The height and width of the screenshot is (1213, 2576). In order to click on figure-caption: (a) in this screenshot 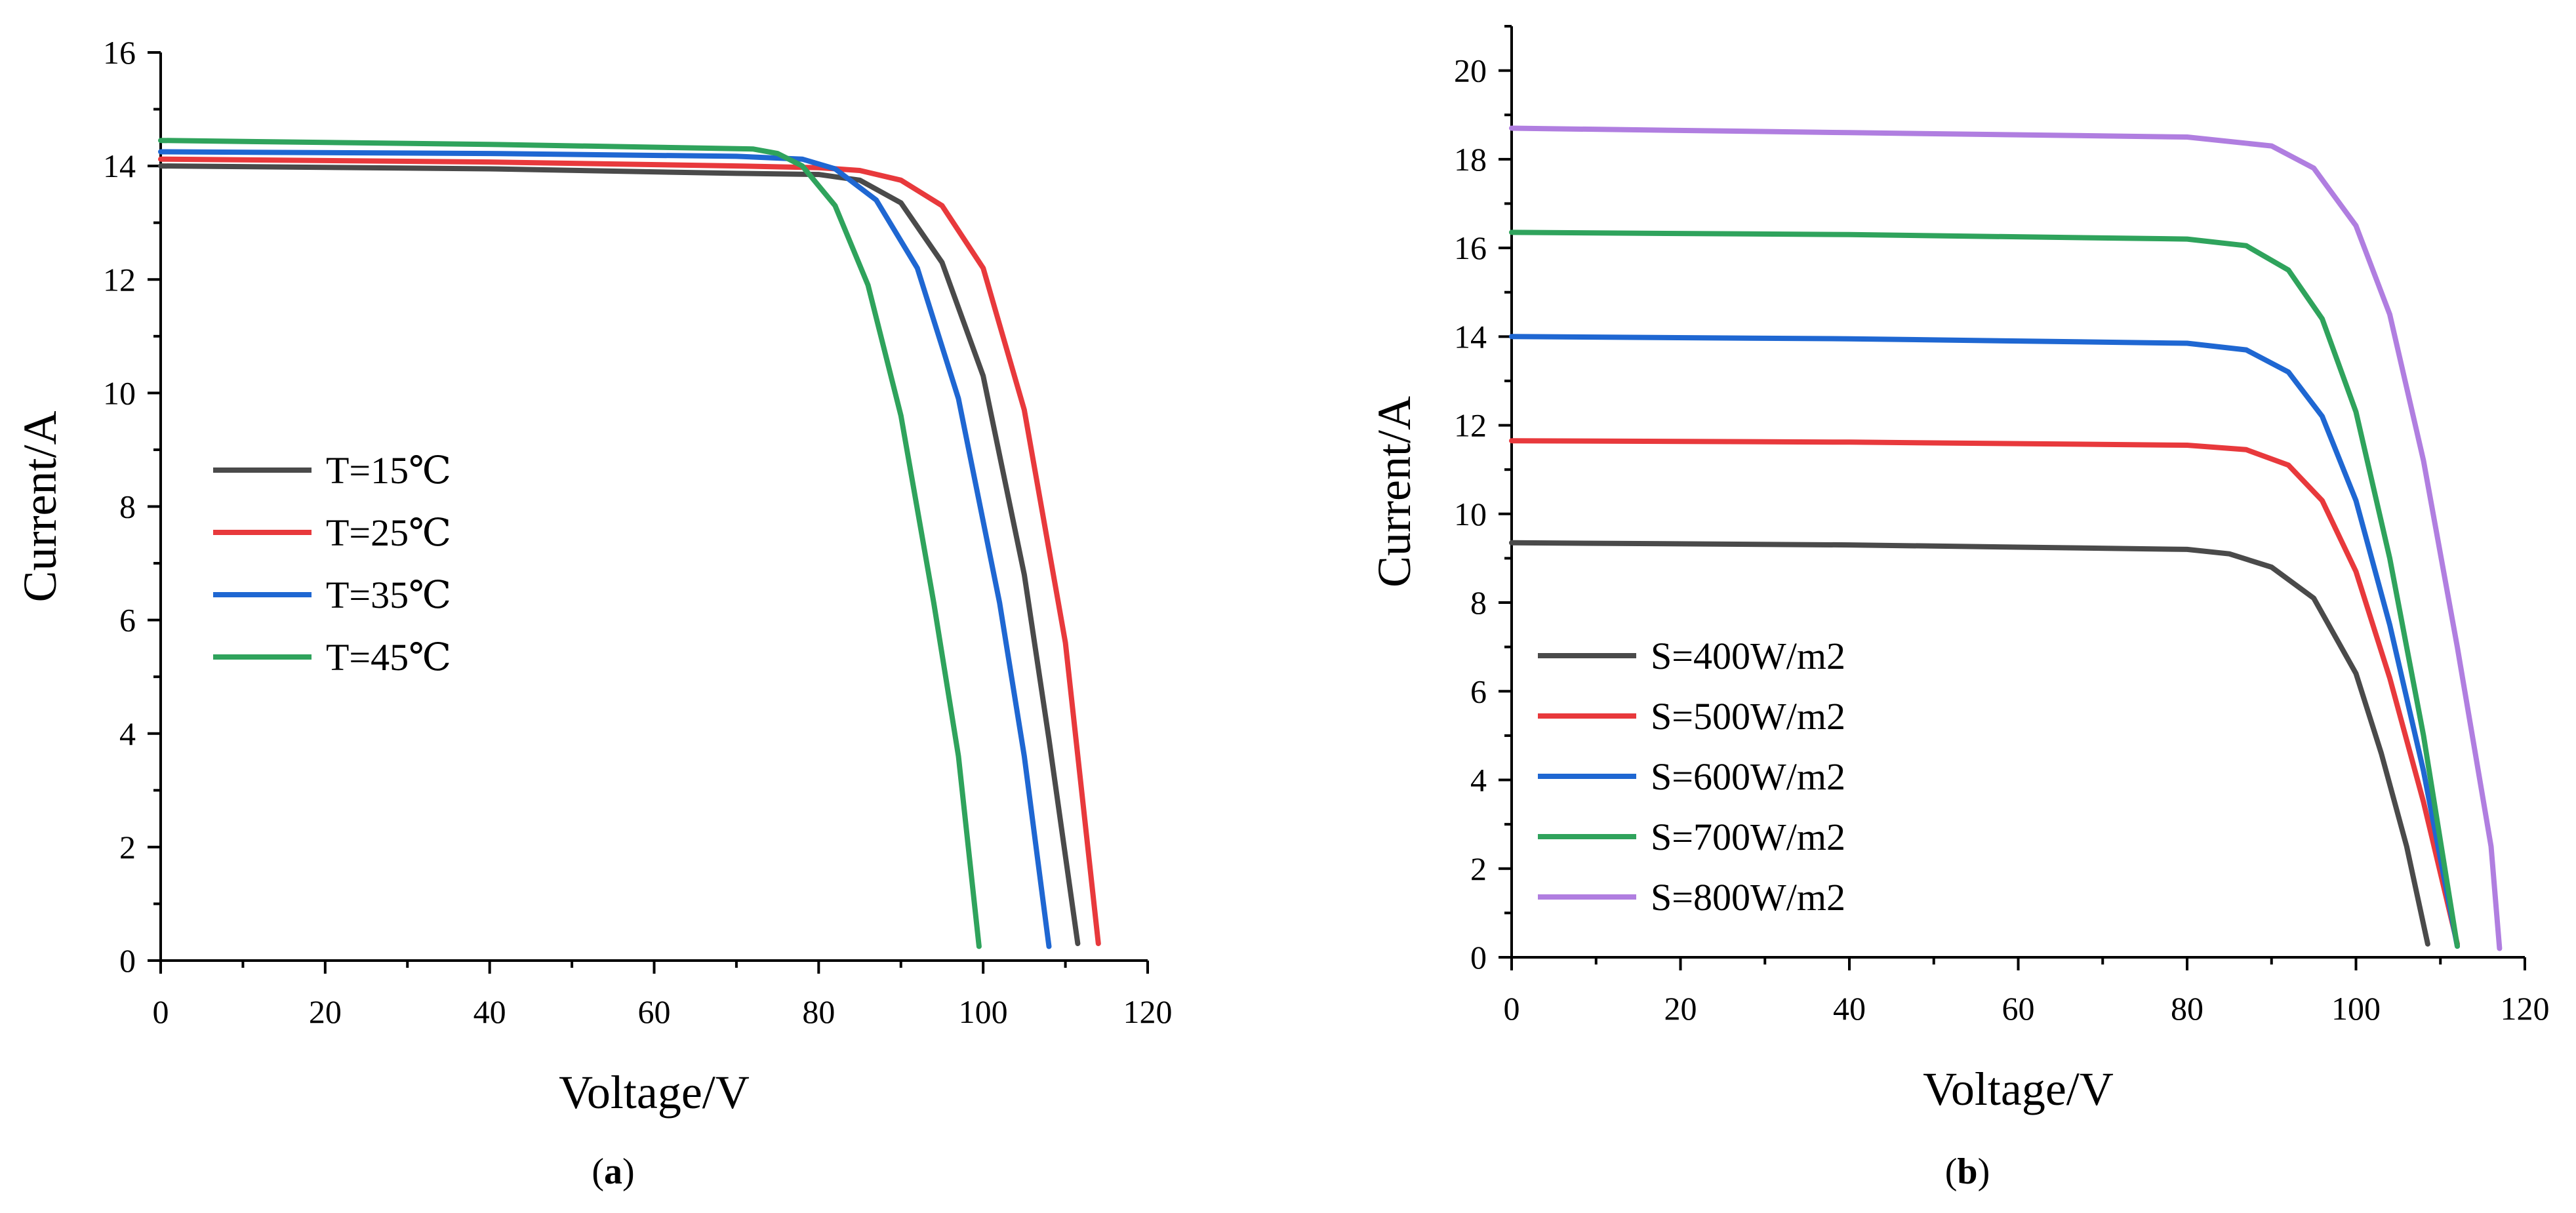, I will do `click(613, 1171)`.